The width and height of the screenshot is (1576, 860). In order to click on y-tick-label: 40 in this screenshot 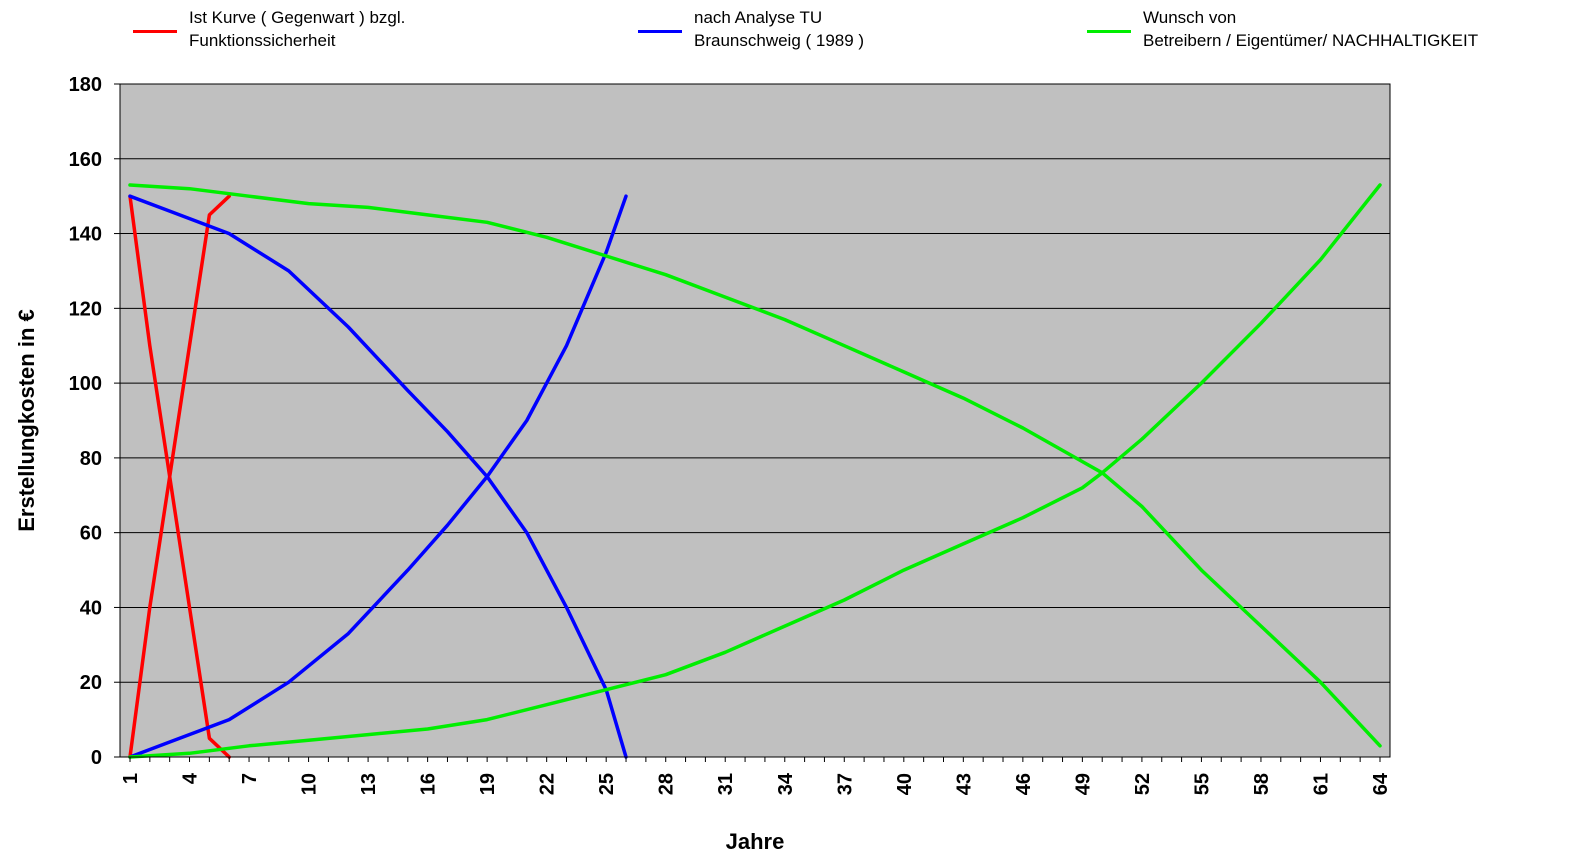, I will do `click(91, 608)`.